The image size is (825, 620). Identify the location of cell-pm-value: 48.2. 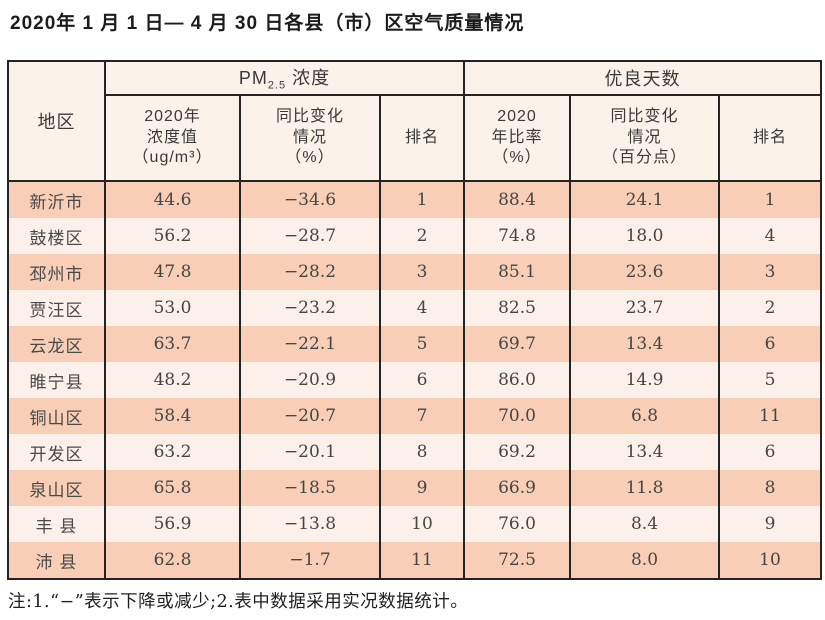
(172, 380).